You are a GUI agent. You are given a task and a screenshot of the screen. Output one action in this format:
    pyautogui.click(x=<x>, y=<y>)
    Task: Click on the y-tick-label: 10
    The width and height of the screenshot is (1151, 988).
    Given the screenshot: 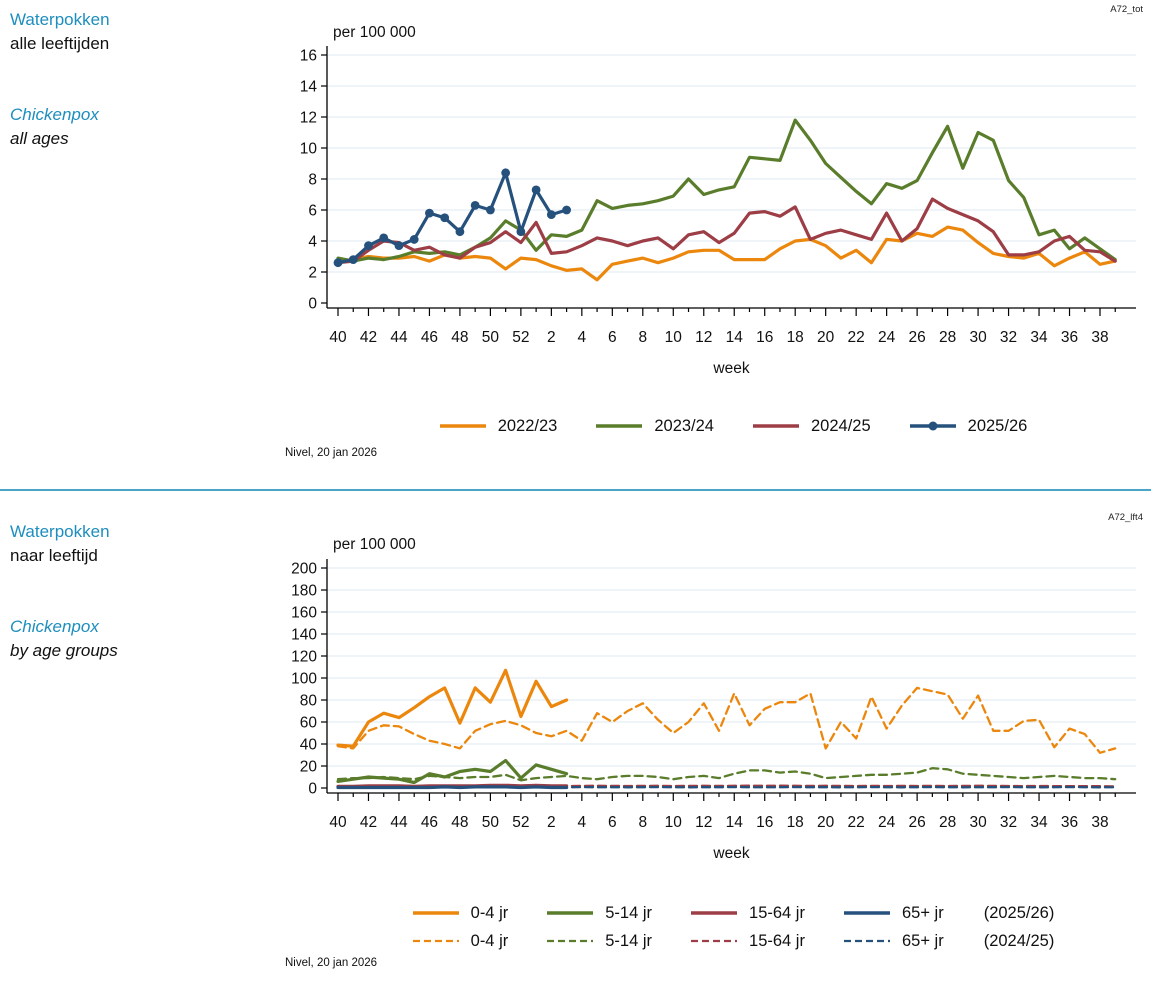 What is the action you would take?
    pyautogui.click(x=309, y=149)
    